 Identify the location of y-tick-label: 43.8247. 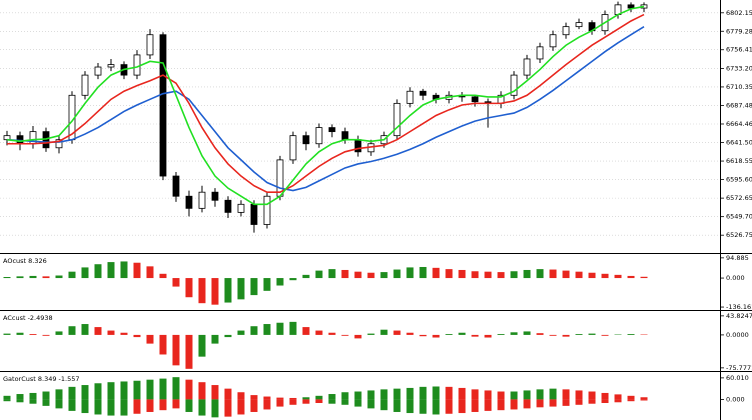
(739, 316).